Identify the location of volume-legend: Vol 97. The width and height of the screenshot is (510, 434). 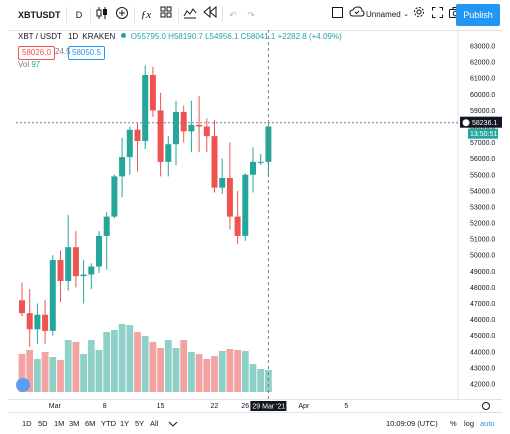
(29, 64).